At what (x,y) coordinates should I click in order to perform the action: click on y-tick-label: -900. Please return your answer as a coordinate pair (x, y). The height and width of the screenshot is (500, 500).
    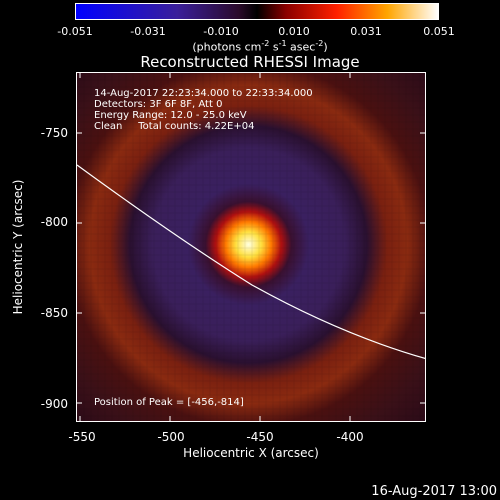
    Looking at the image, I should click on (54, 404).